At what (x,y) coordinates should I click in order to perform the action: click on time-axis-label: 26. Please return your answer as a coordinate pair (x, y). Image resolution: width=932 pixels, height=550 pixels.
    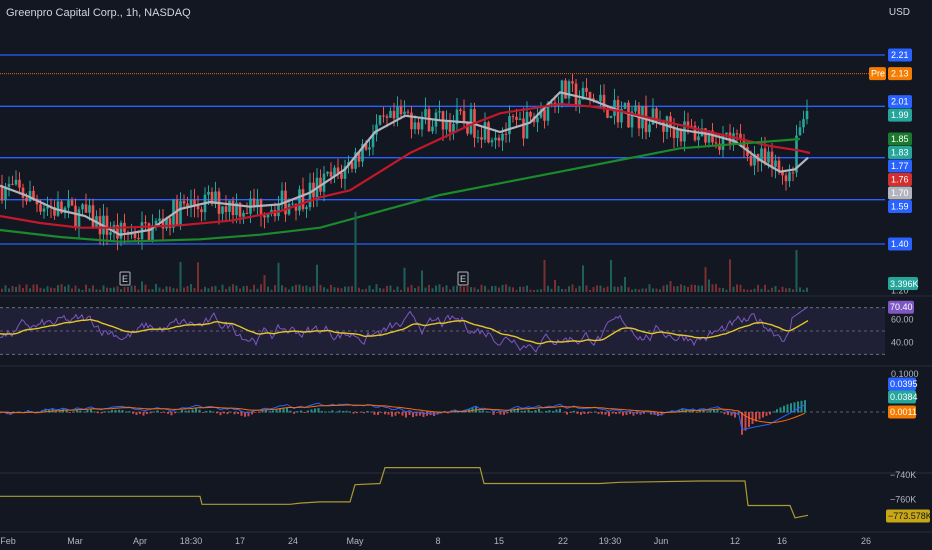
    Looking at the image, I should click on (866, 541).